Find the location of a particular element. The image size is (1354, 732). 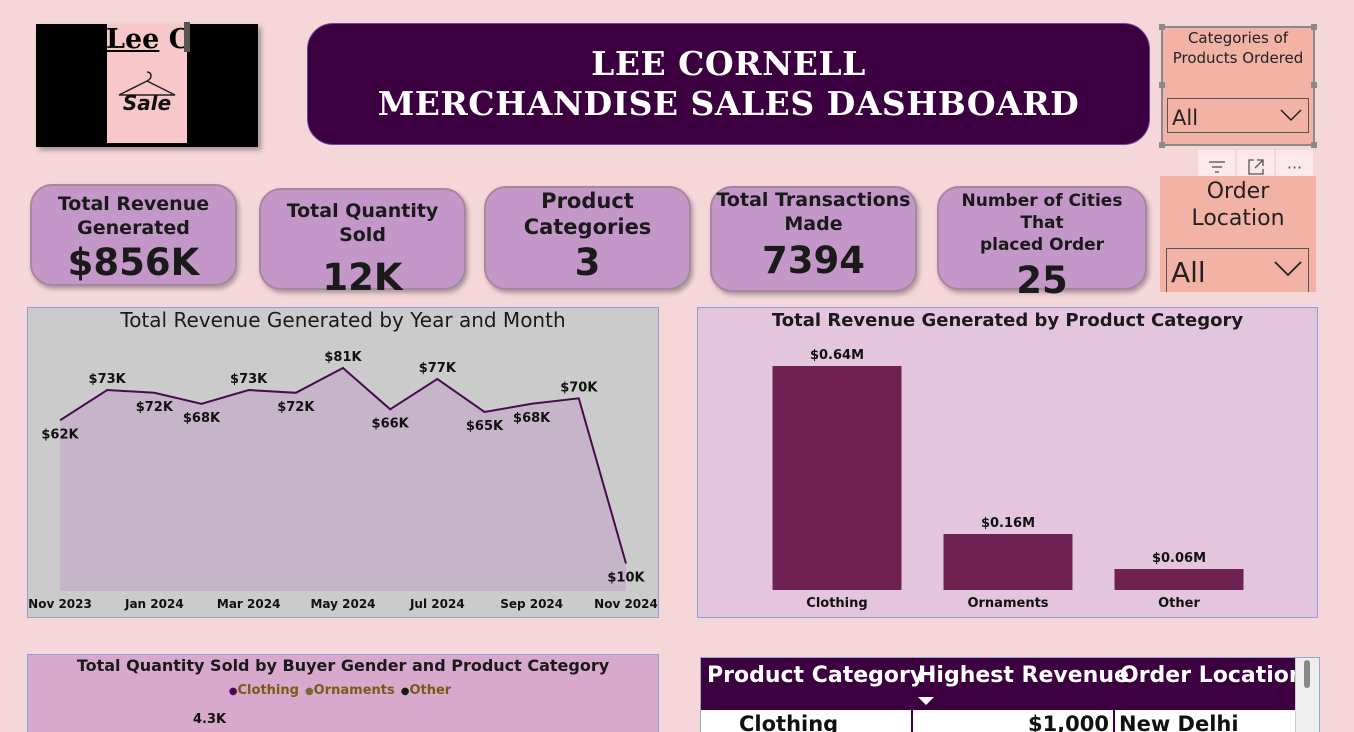

table-scrollbar is located at coordinates (1307, 695).